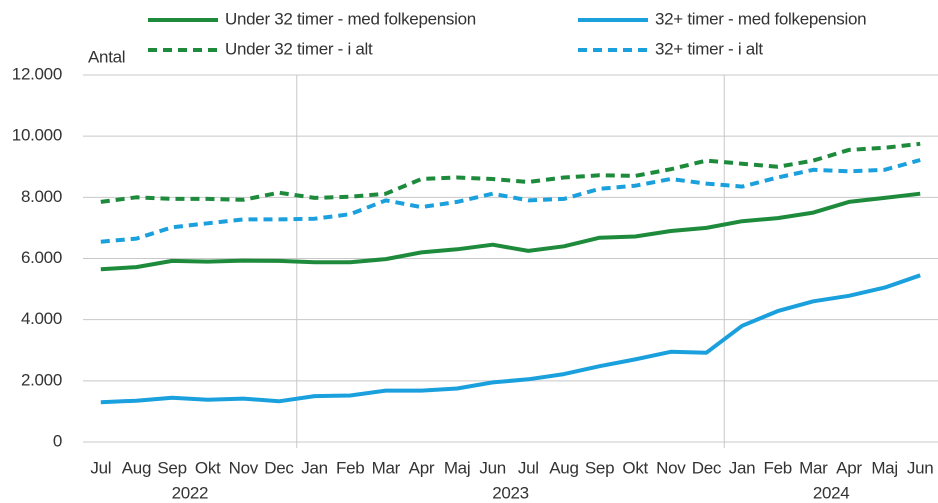  What do you see at coordinates (57, 440) in the screenshot?
I see `y-tick-label: 0` at bounding box center [57, 440].